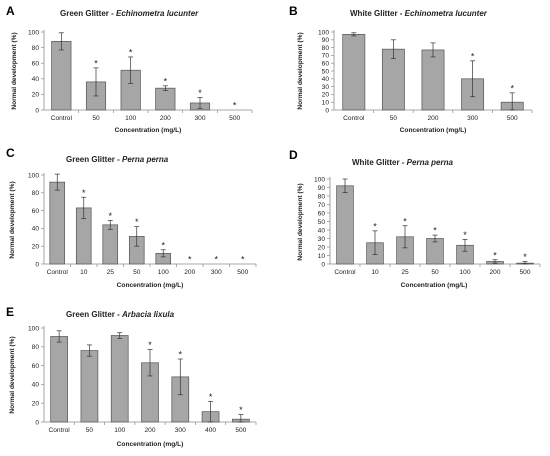  What do you see at coordinates (375, 272) in the screenshot?
I see `x-tick-label: 10` at bounding box center [375, 272].